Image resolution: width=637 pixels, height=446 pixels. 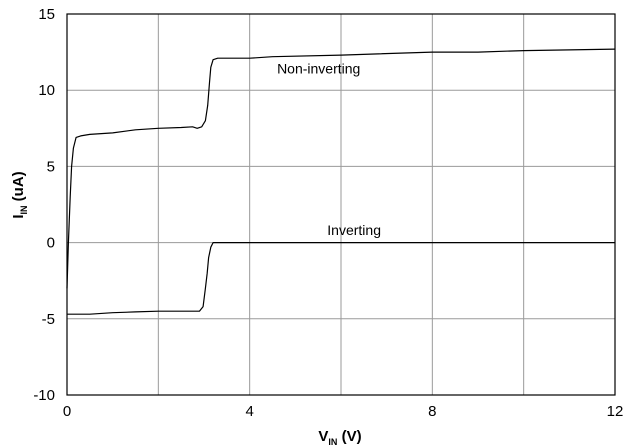 I want to click on y-tick-label: -10, so click(x=44, y=395).